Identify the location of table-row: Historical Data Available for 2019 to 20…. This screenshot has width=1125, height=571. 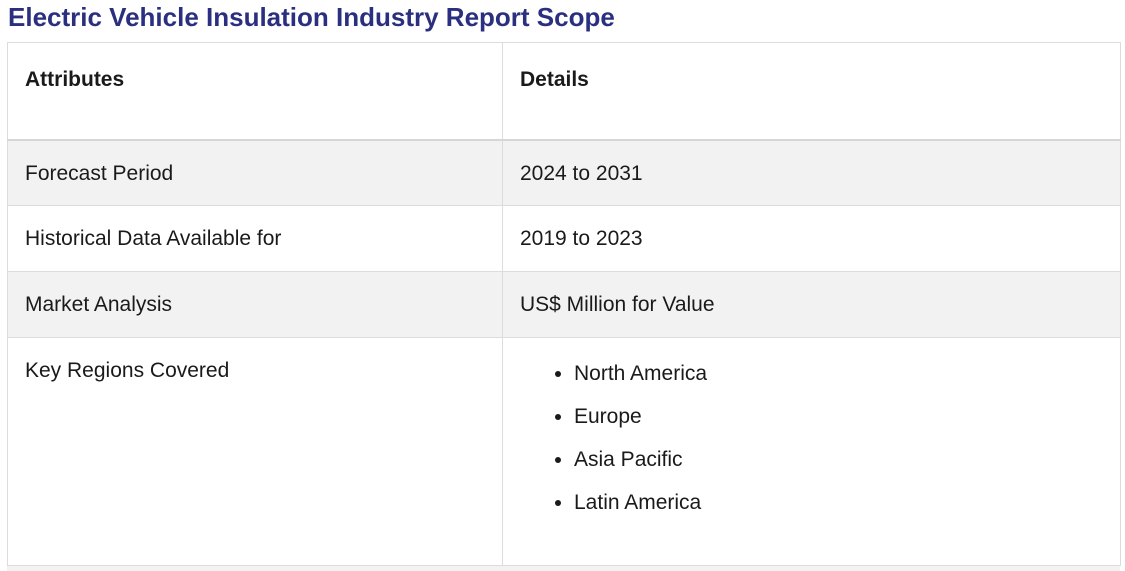
(564, 238).